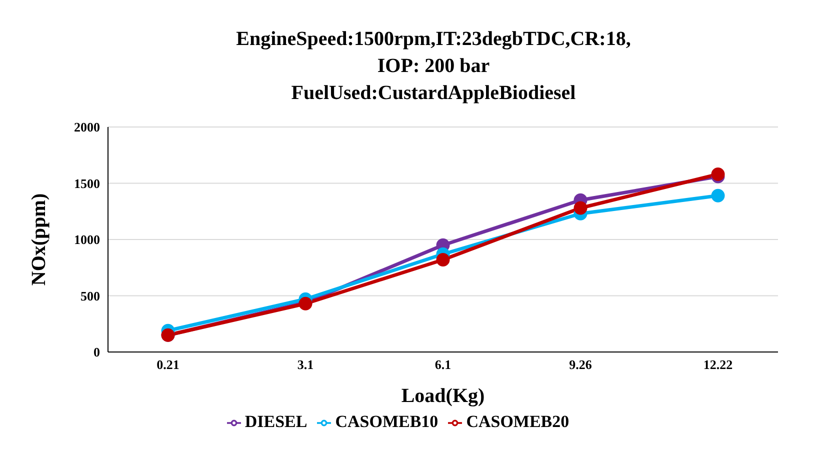 Image resolution: width=827 pixels, height=454 pixels. What do you see at coordinates (97, 352) in the screenshot?
I see `y-tick-label: 0` at bounding box center [97, 352].